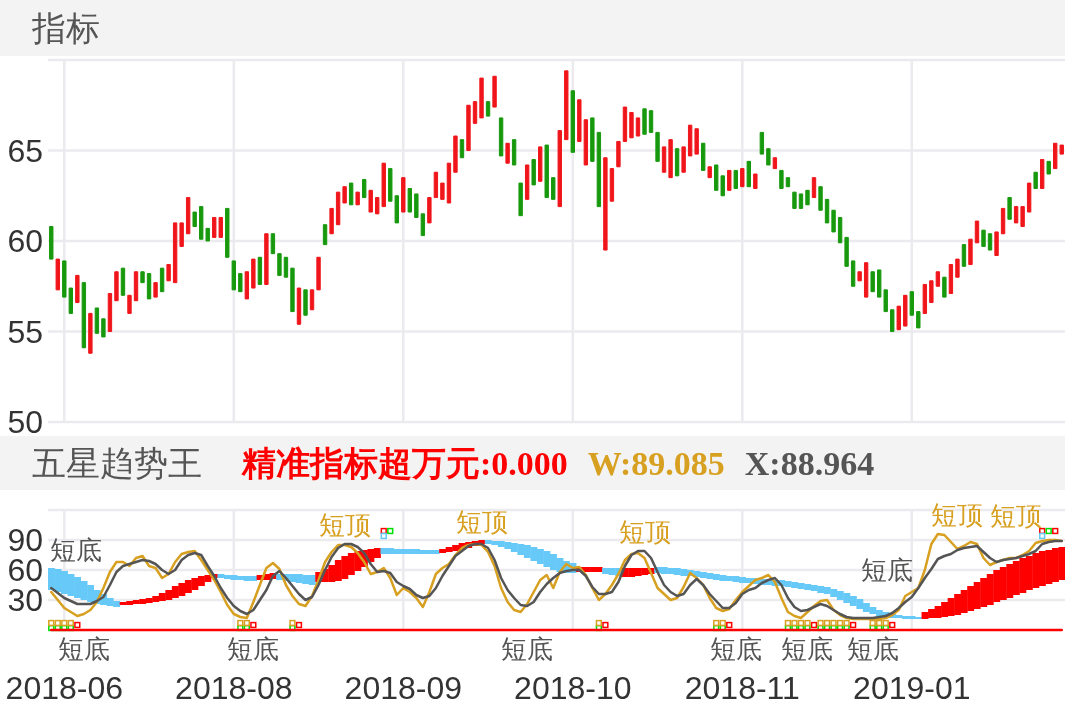 The height and width of the screenshot is (708, 1065). Describe the element at coordinates (64, 688) in the screenshot. I see `x-tick-label: 2018-06` at that location.